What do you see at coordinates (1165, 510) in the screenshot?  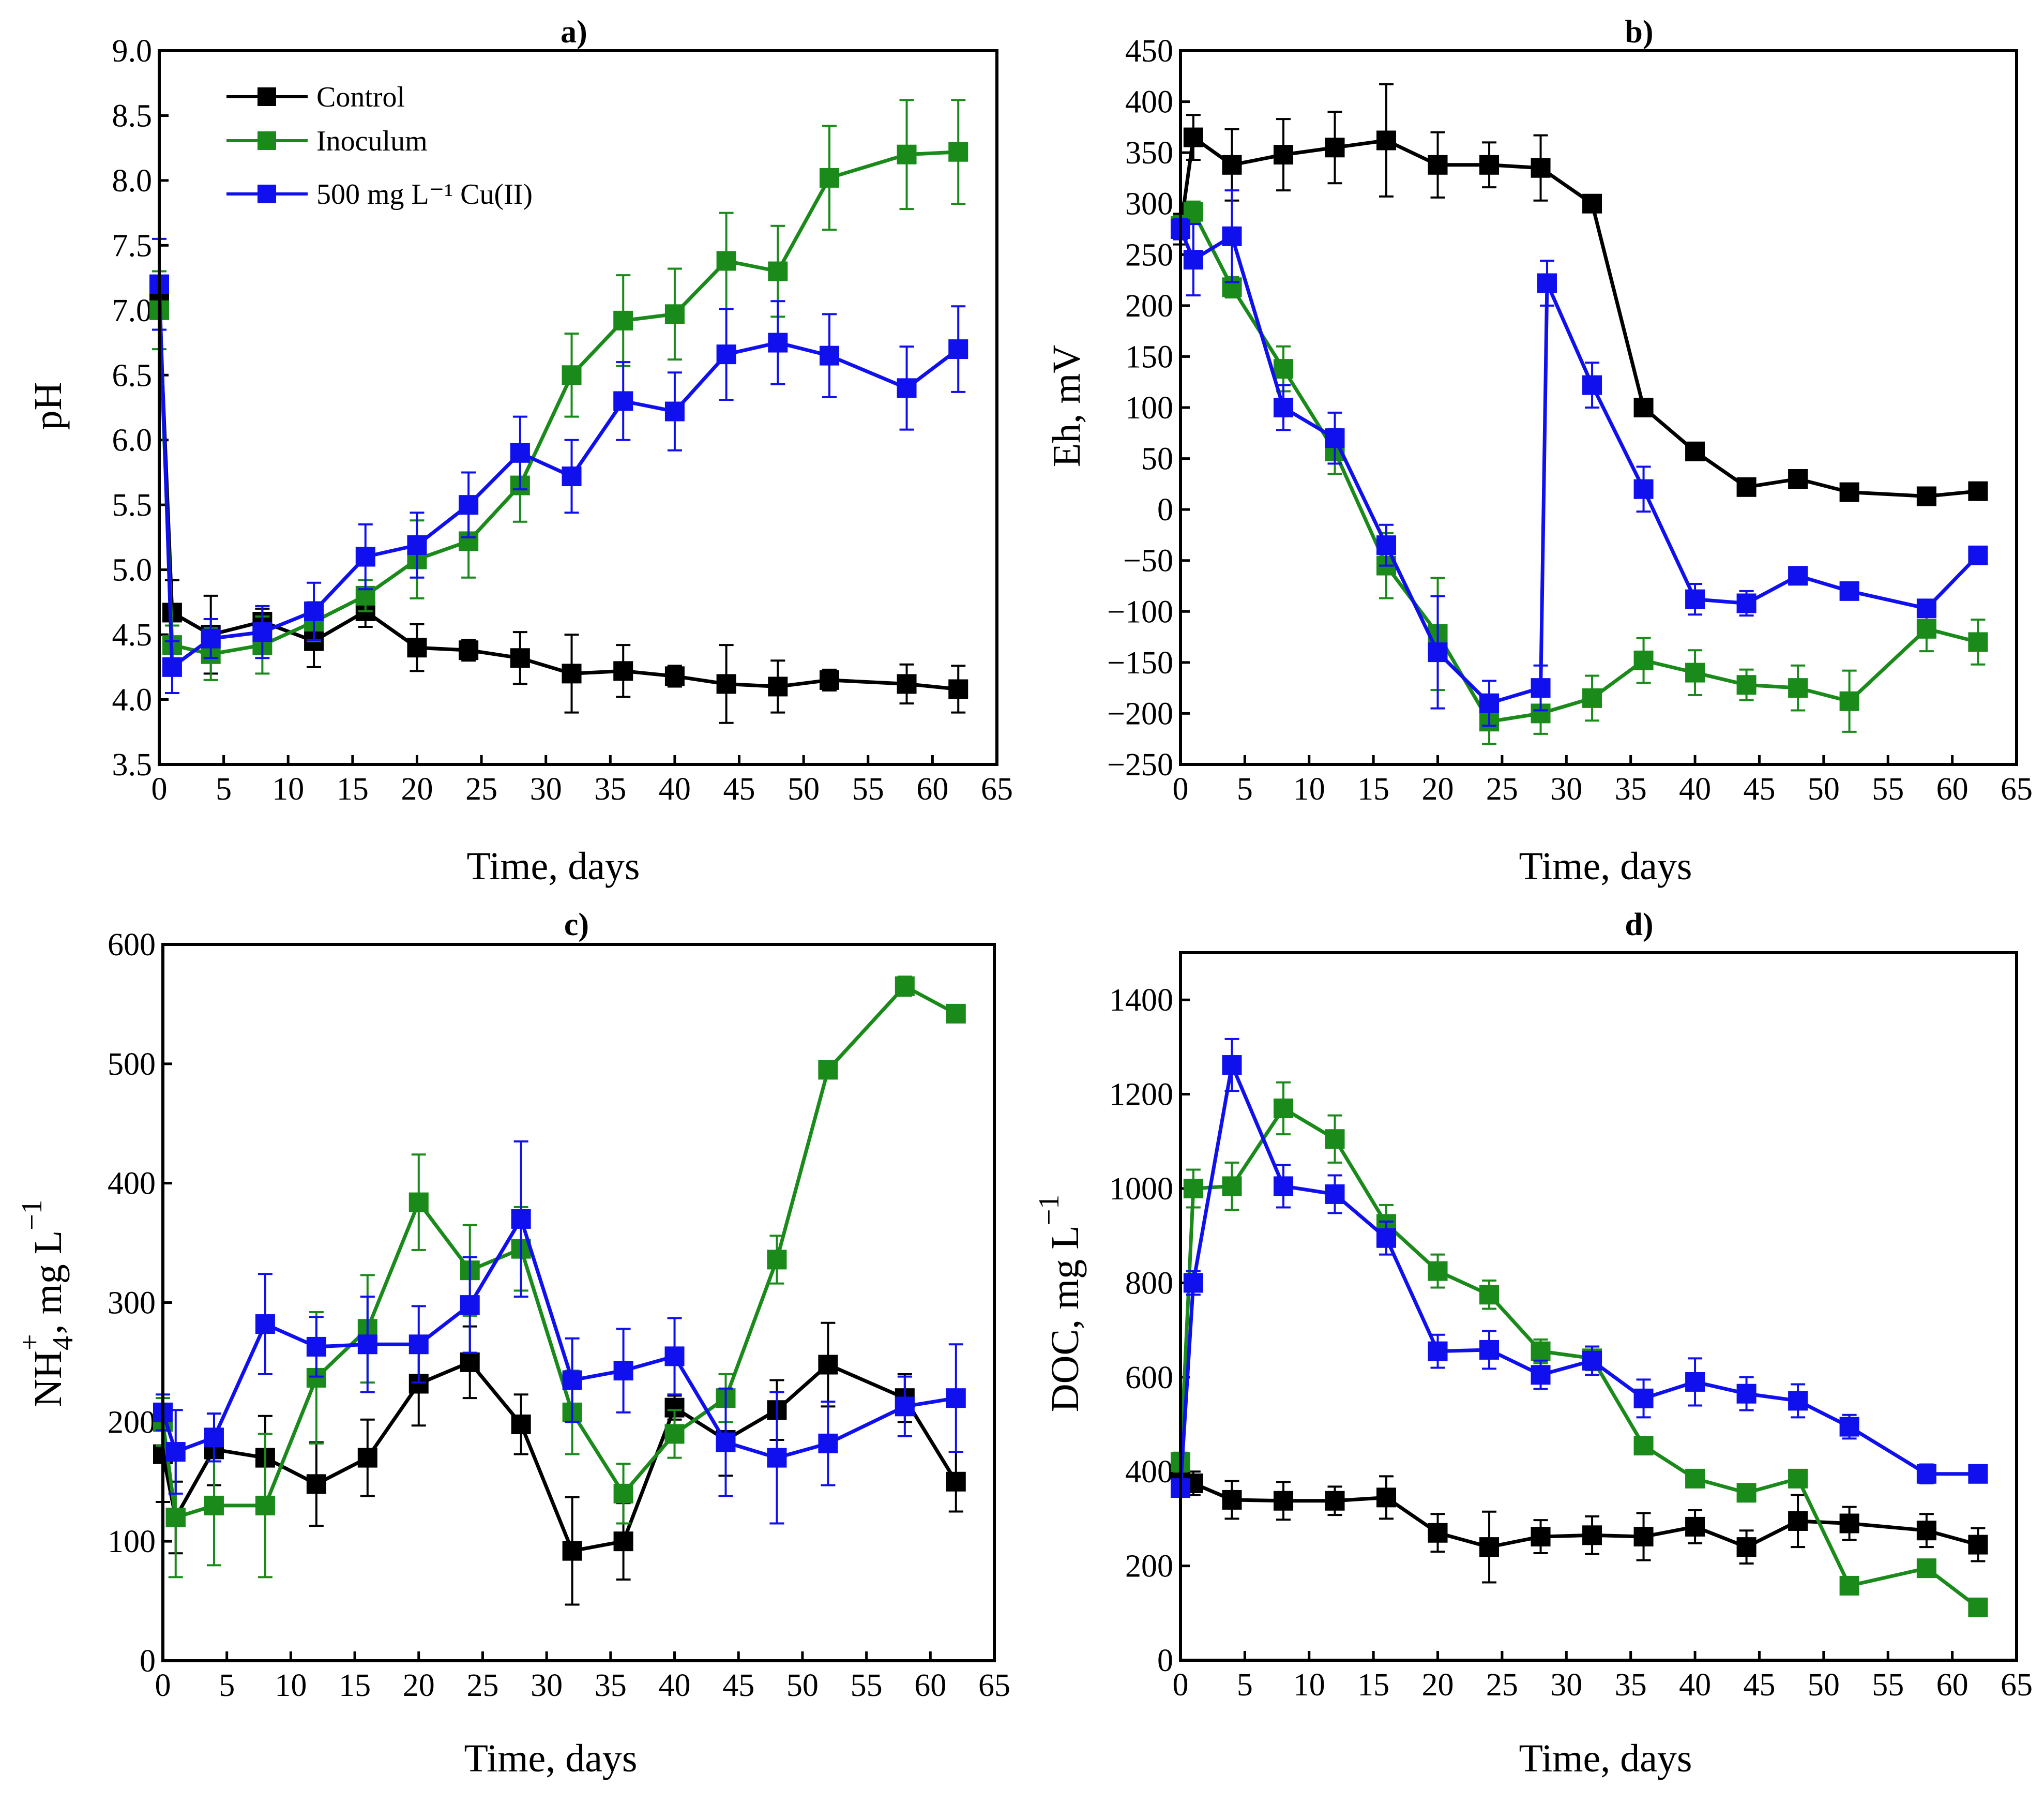 I see `panel-b-ytick-label-5: 0` at bounding box center [1165, 510].